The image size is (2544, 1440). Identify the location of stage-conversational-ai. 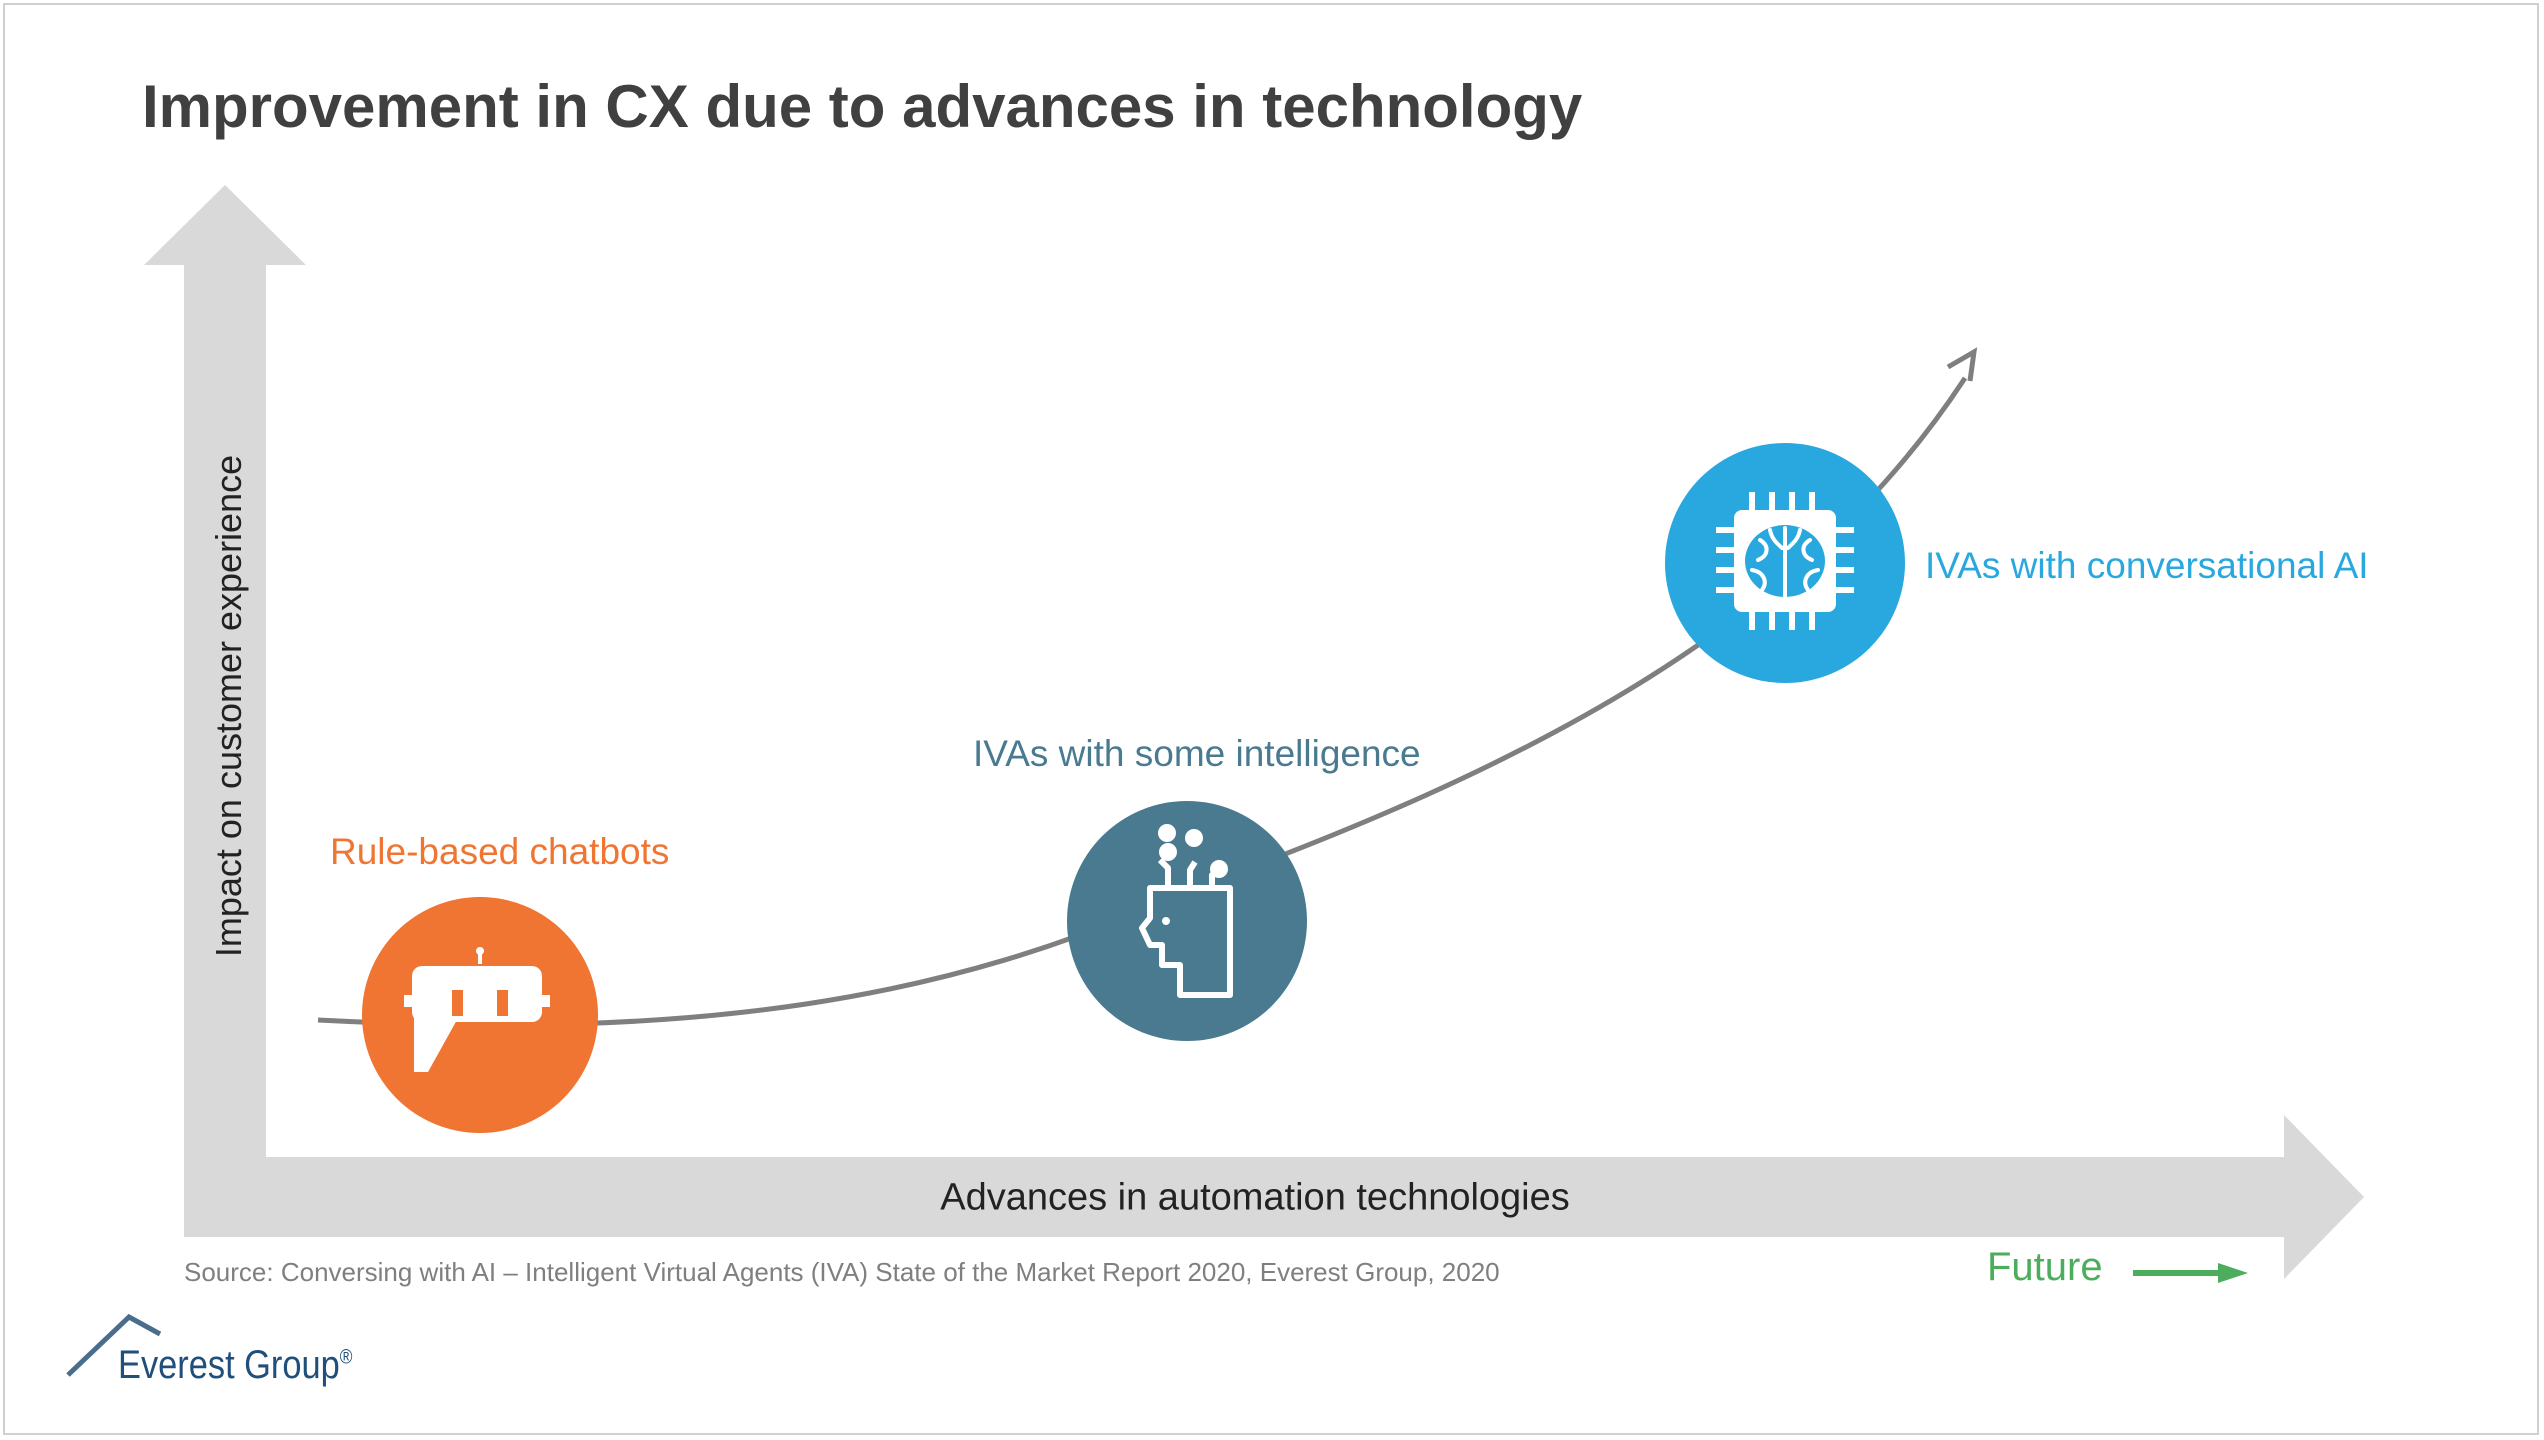
(1785, 563).